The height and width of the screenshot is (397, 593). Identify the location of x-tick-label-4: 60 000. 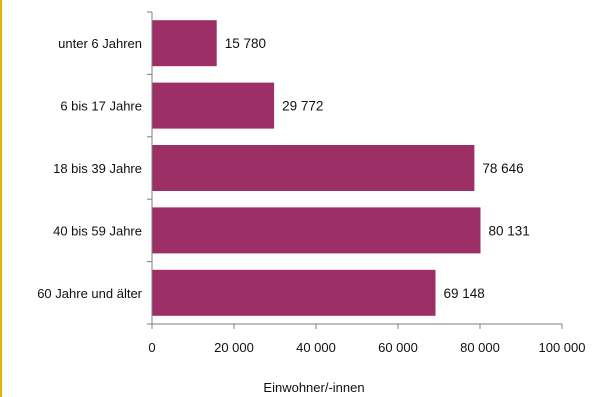
(398, 347).